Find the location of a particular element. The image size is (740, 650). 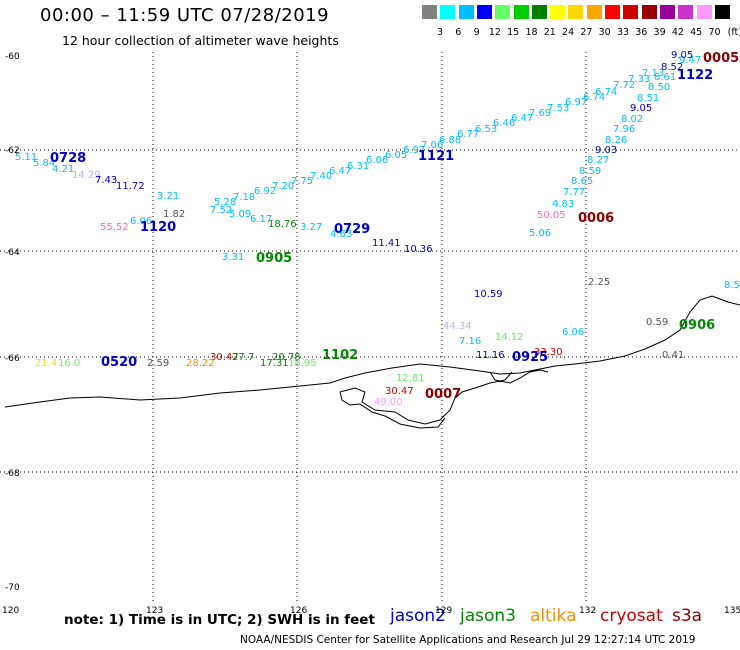

wave-height-label: 27.7 is located at coordinates (243, 357).